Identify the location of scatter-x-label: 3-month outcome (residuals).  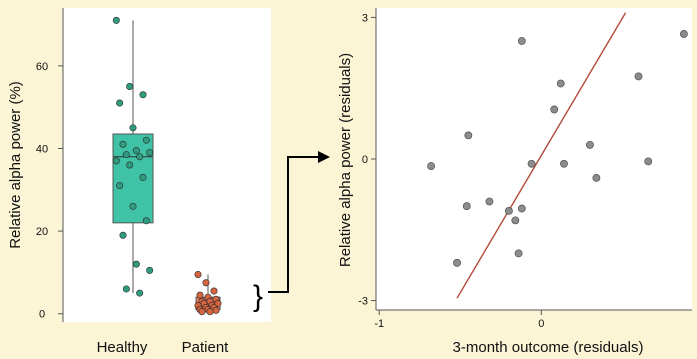
(548, 347).